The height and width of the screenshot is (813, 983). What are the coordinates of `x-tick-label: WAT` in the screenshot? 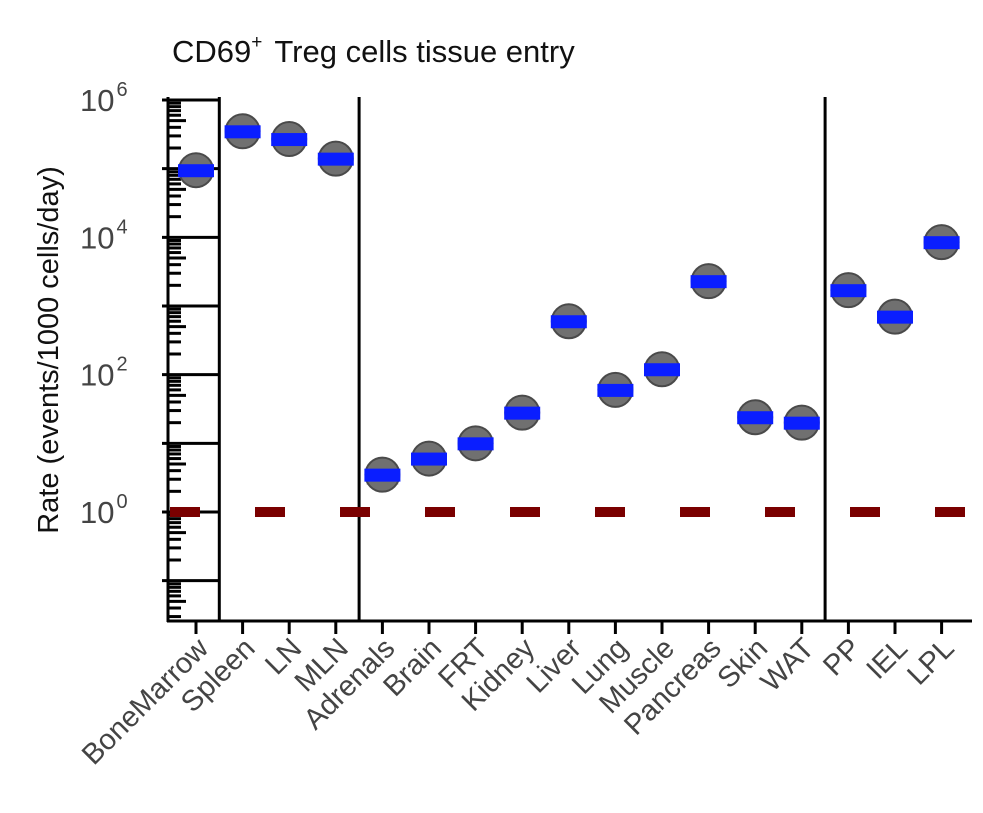 It's located at (788, 665).